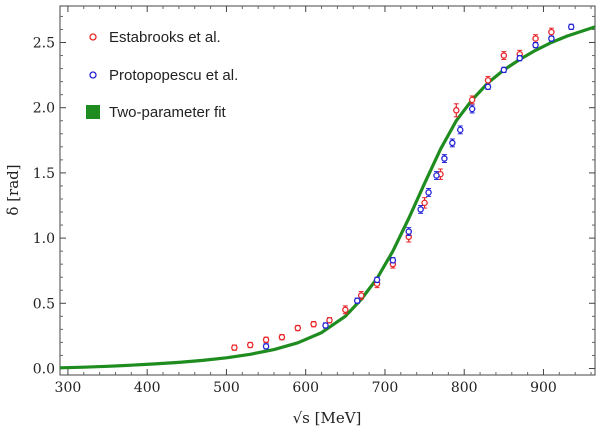 The height and width of the screenshot is (434, 598). What do you see at coordinates (543, 388) in the screenshot?
I see `x-tick-label: 900` at bounding box center [543, 388].